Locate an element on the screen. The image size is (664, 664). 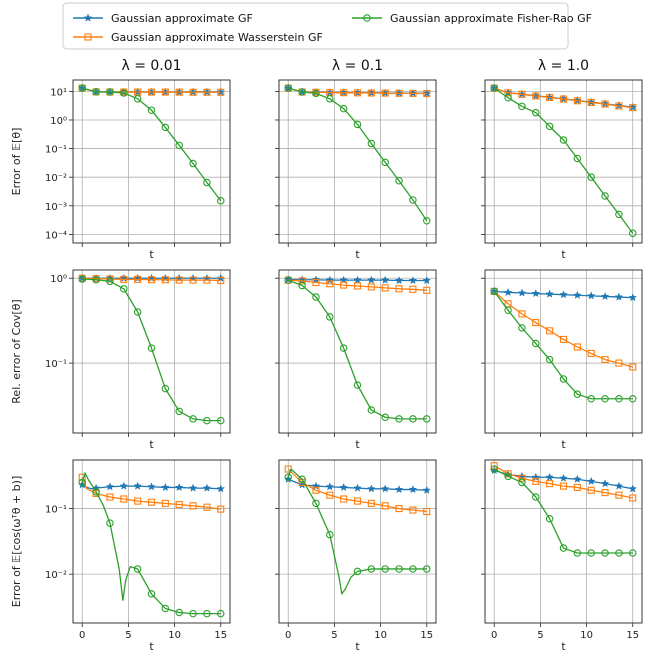
ytick-label-5: 10¹ is located at coordinates (58, 92).